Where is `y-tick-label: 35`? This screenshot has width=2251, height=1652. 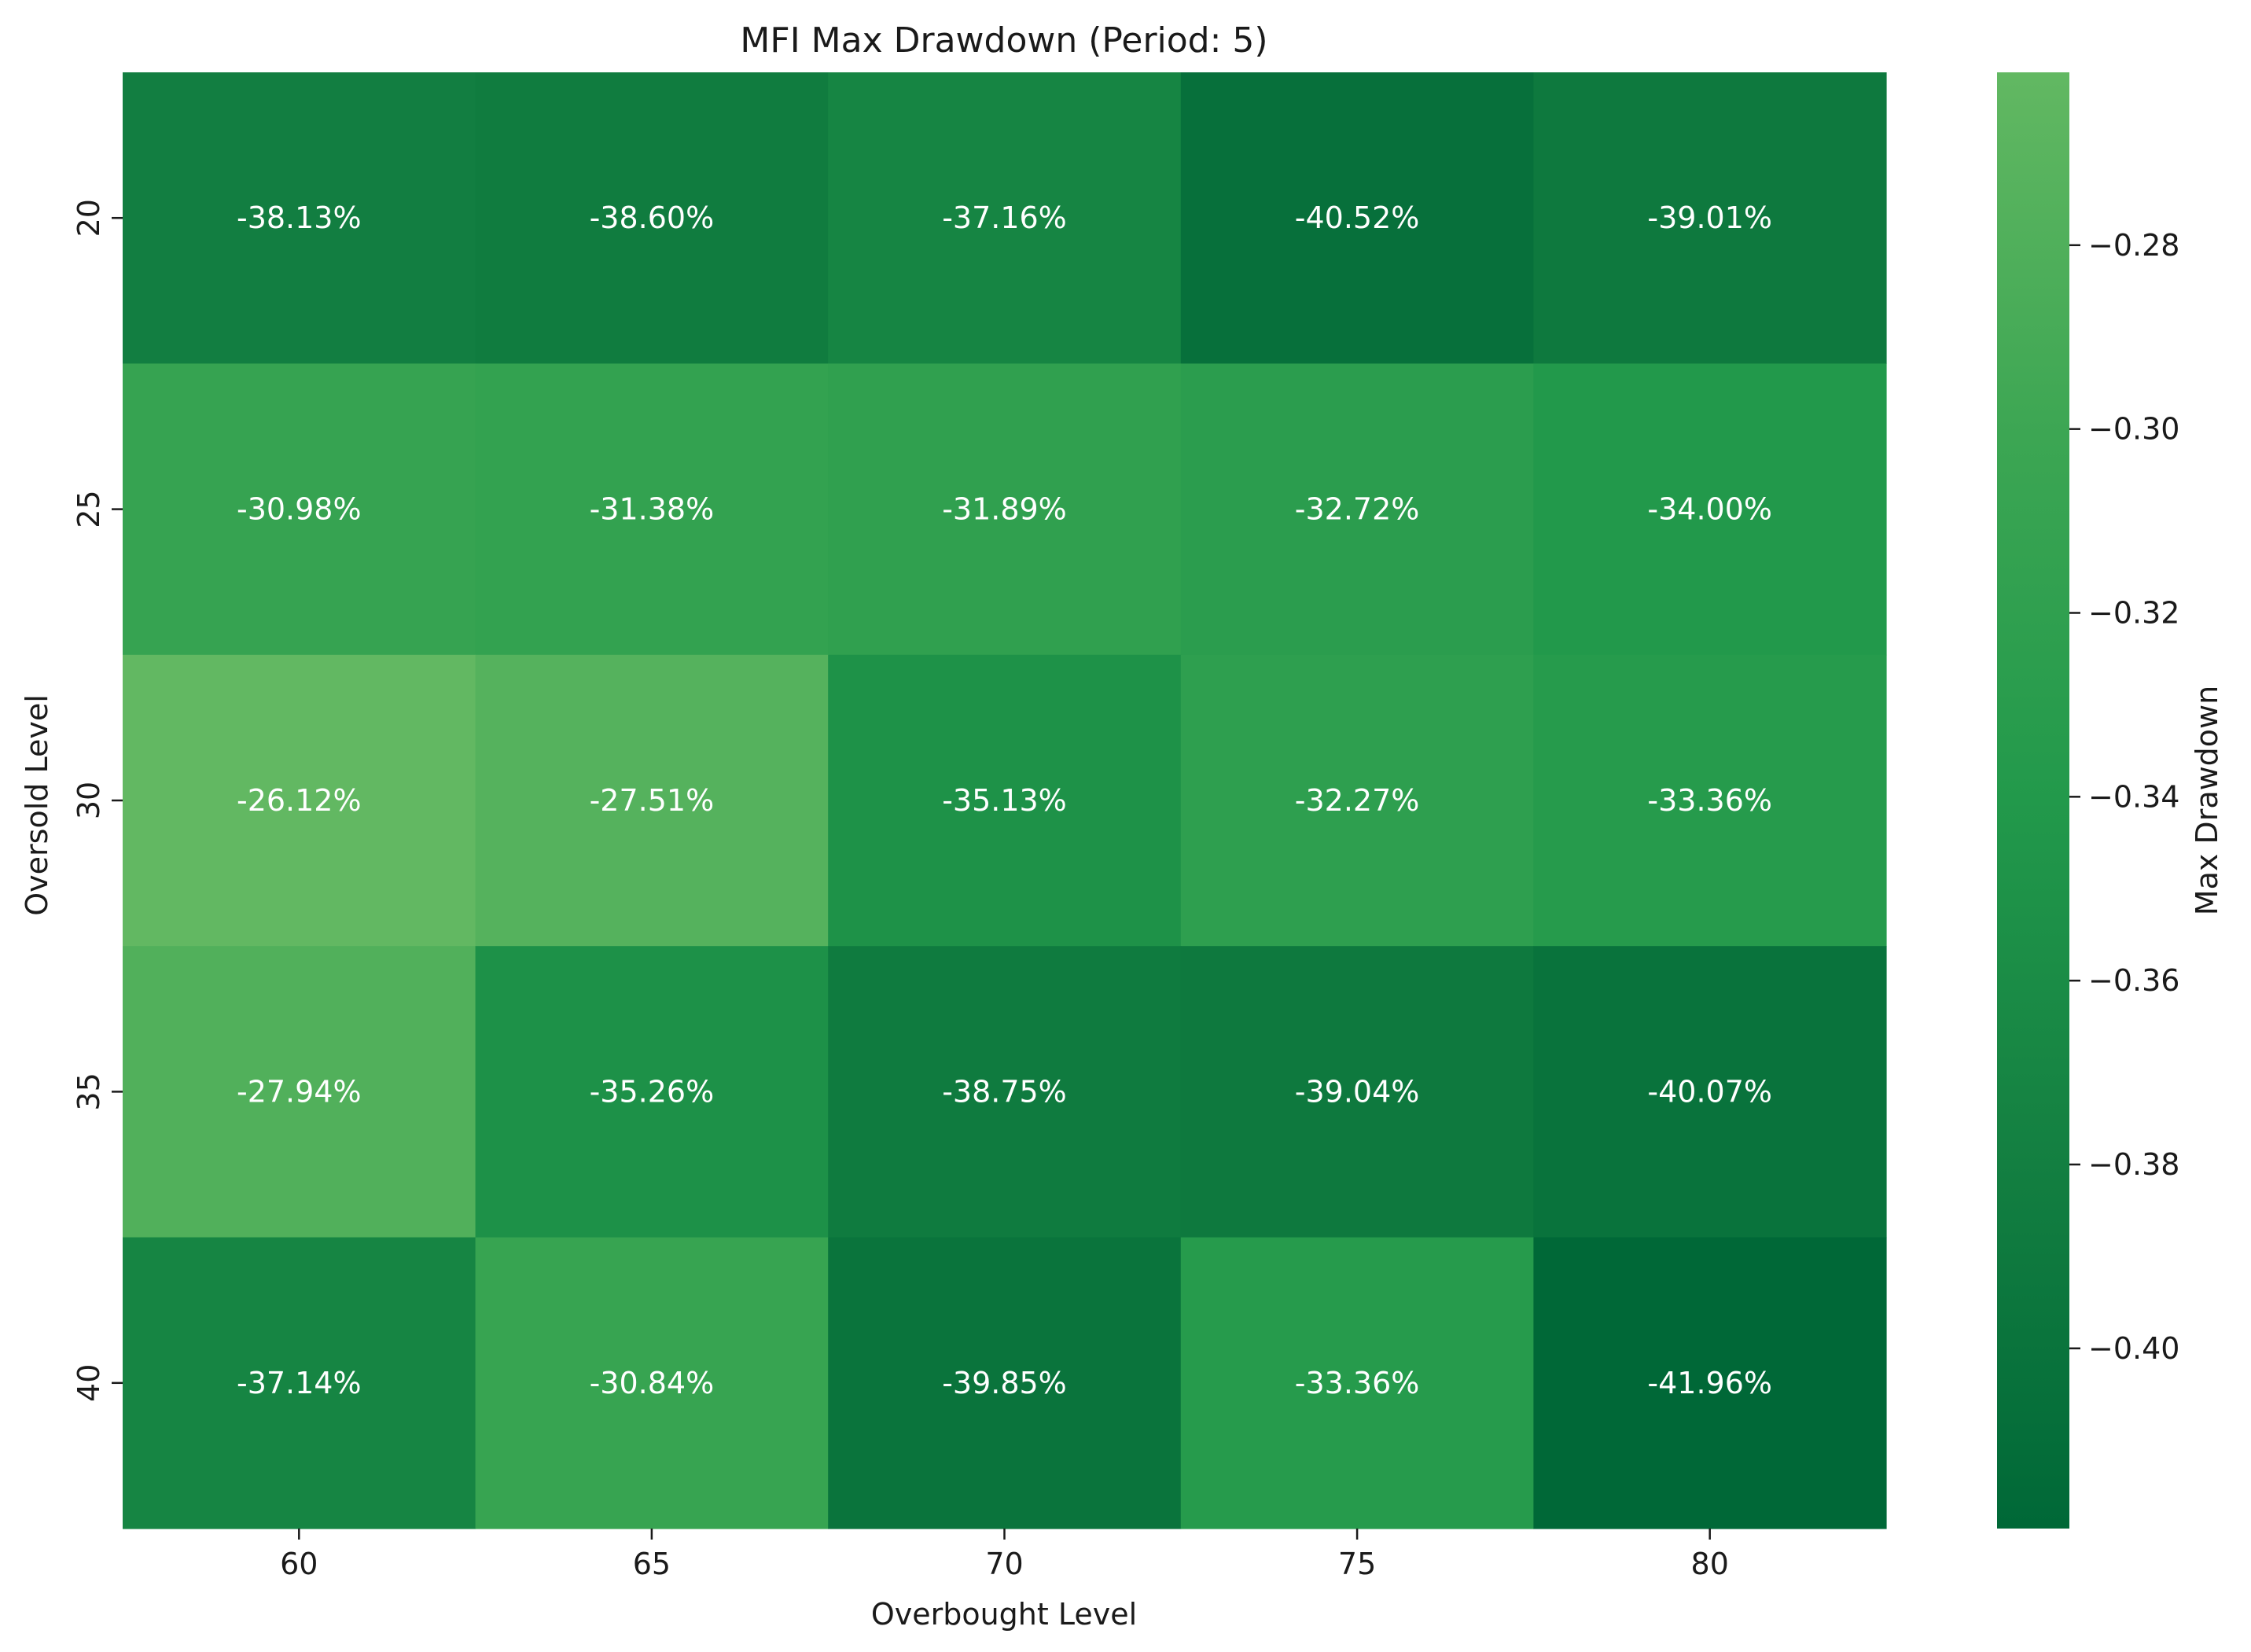 y-tick-label: 35 is located at coordinates (89, 1091).